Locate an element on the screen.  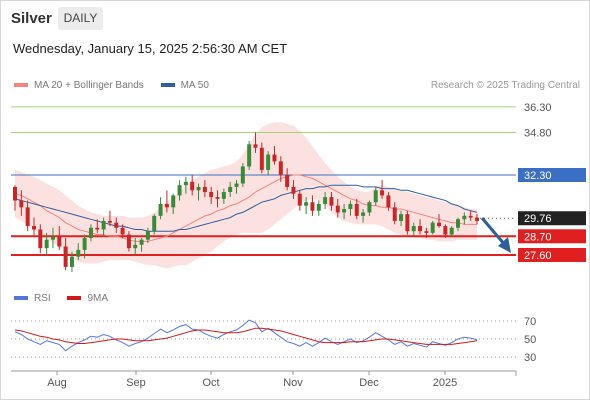
ma50-swatch is located at coordinates (167, 85).